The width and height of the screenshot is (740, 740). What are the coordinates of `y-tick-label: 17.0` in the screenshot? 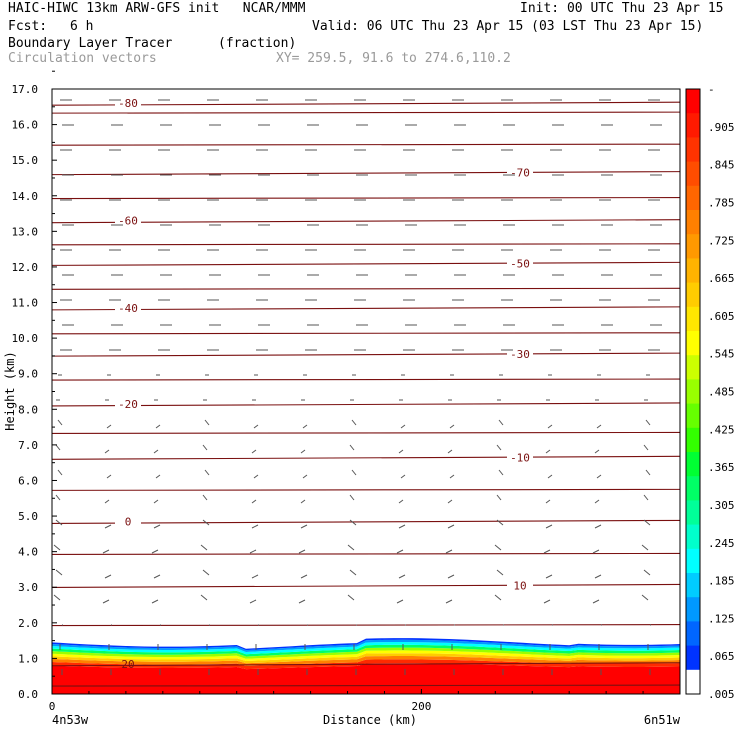 It's located at (25, 89).